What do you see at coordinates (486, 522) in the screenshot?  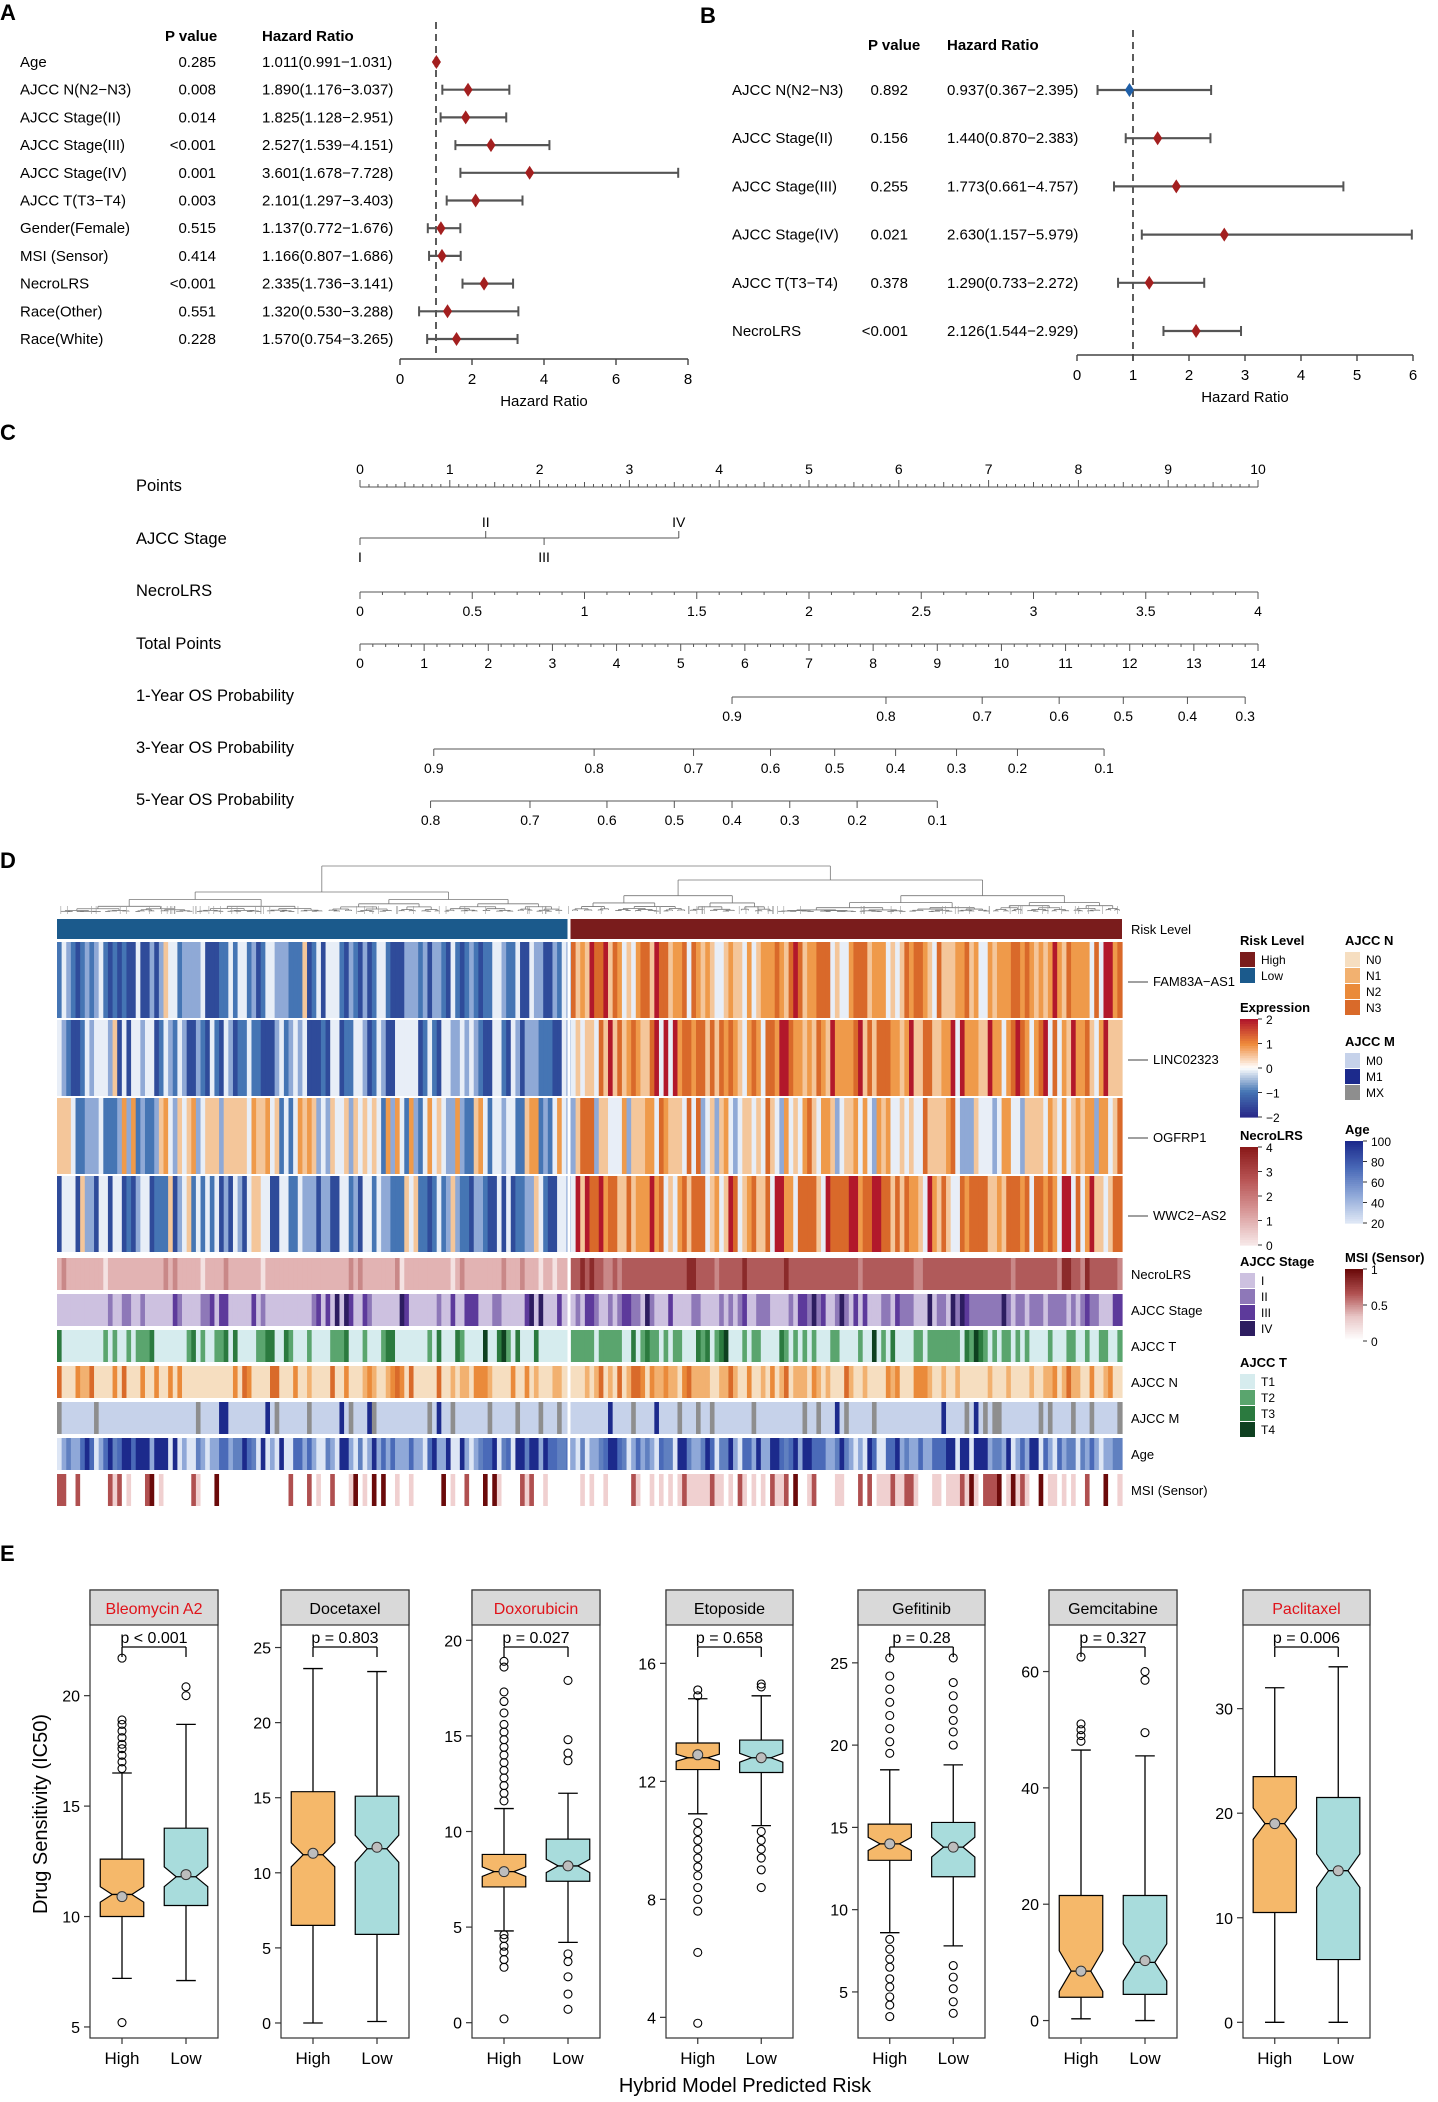 I see `stage-label: II` at bounding box center [486, 522].